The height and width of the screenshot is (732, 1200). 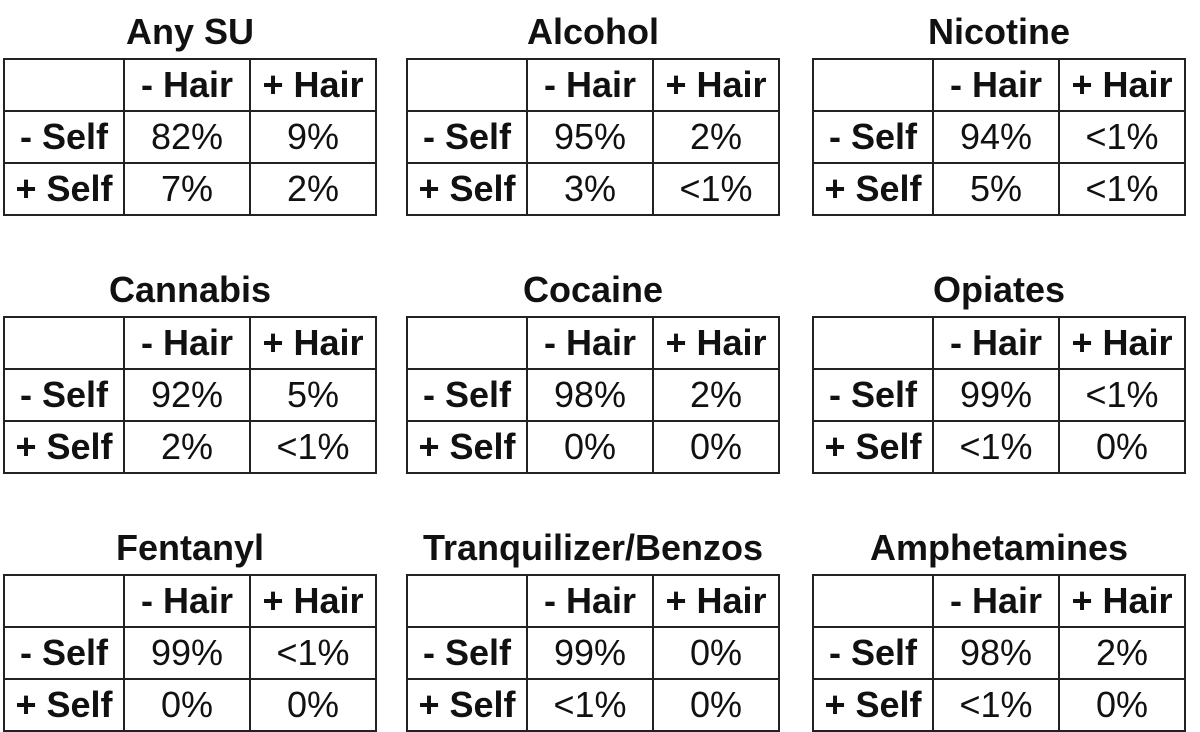 I want to click on table-row: + Self 5% <1%, so click(x=999, y=189).